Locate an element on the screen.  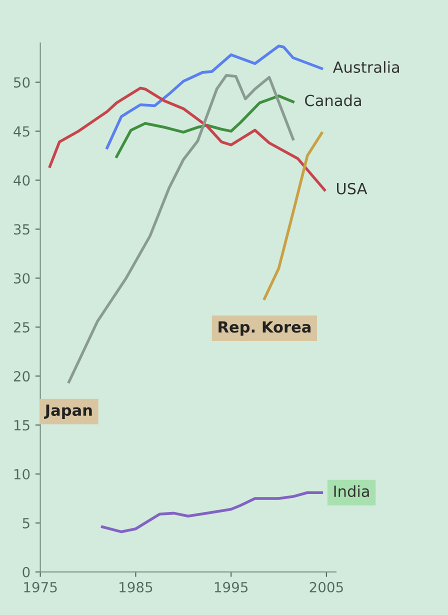
y-tick-label: 10 is located at coordinates (22, 474).